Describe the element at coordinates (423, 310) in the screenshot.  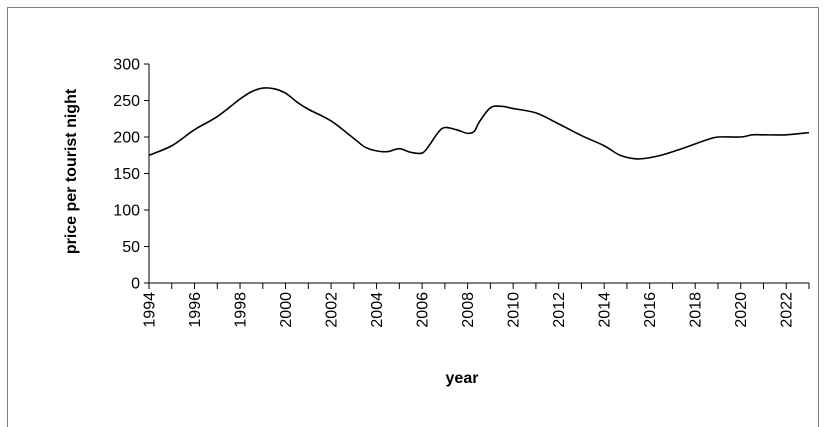
I see `x-tick-label: 2006` at that location.